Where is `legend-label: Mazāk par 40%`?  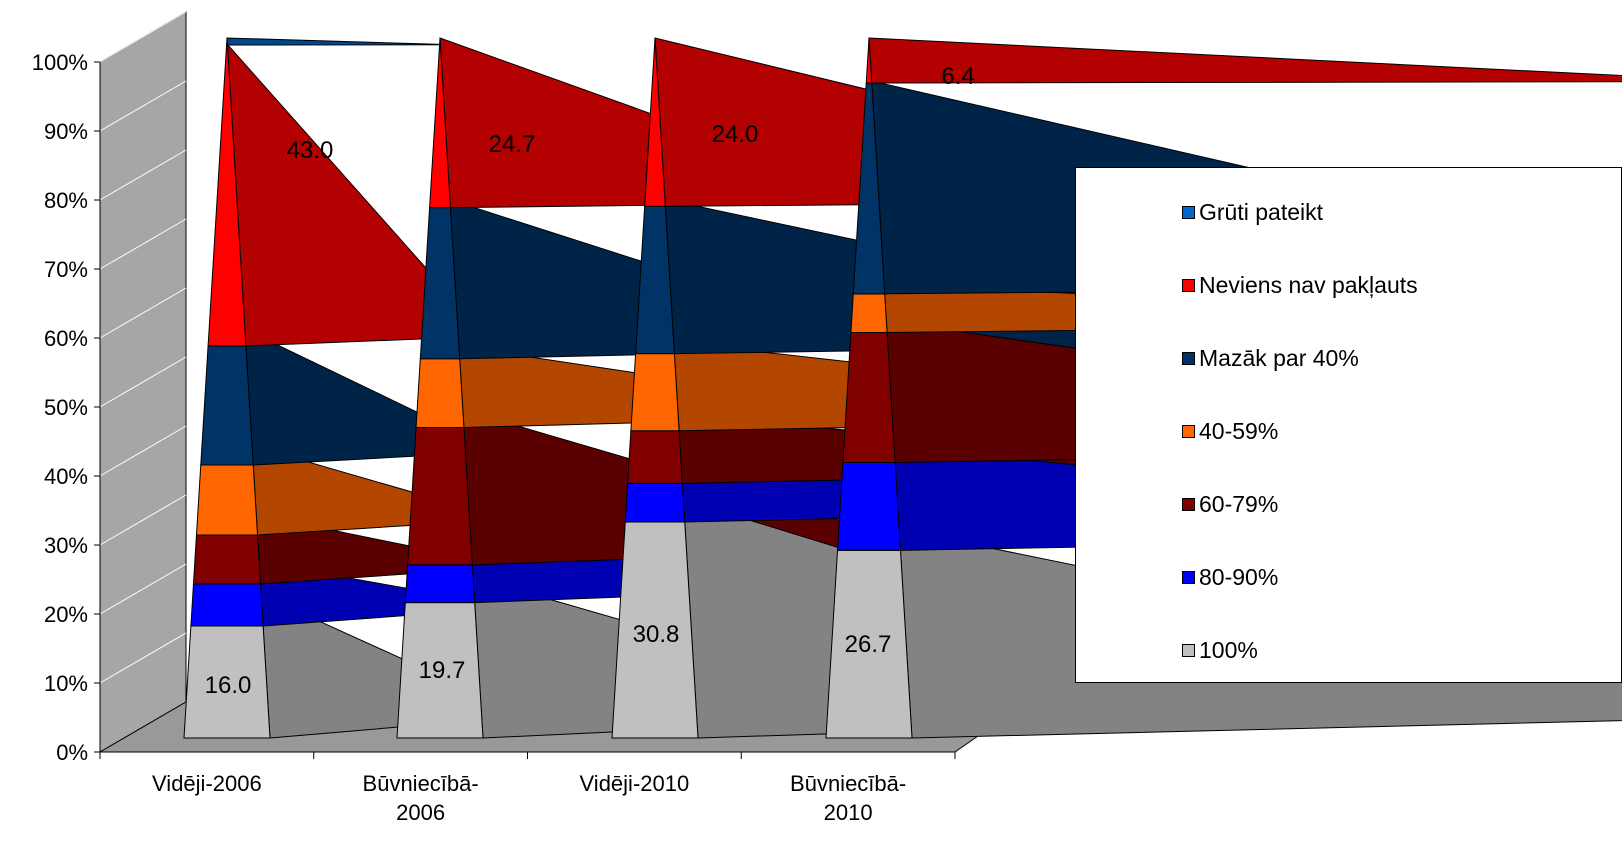 legend-label: Mazāk par 40% is located at coordinates (1279, 357).